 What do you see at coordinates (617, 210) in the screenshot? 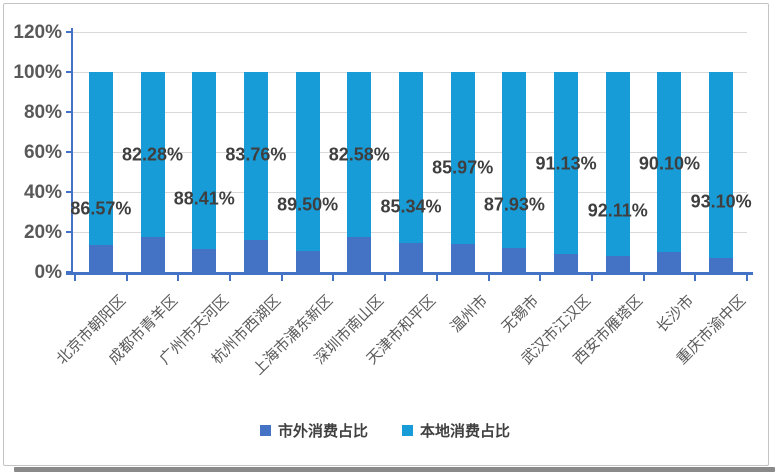
I see `data-label: 92.11%` at bounding box center [617, 210].